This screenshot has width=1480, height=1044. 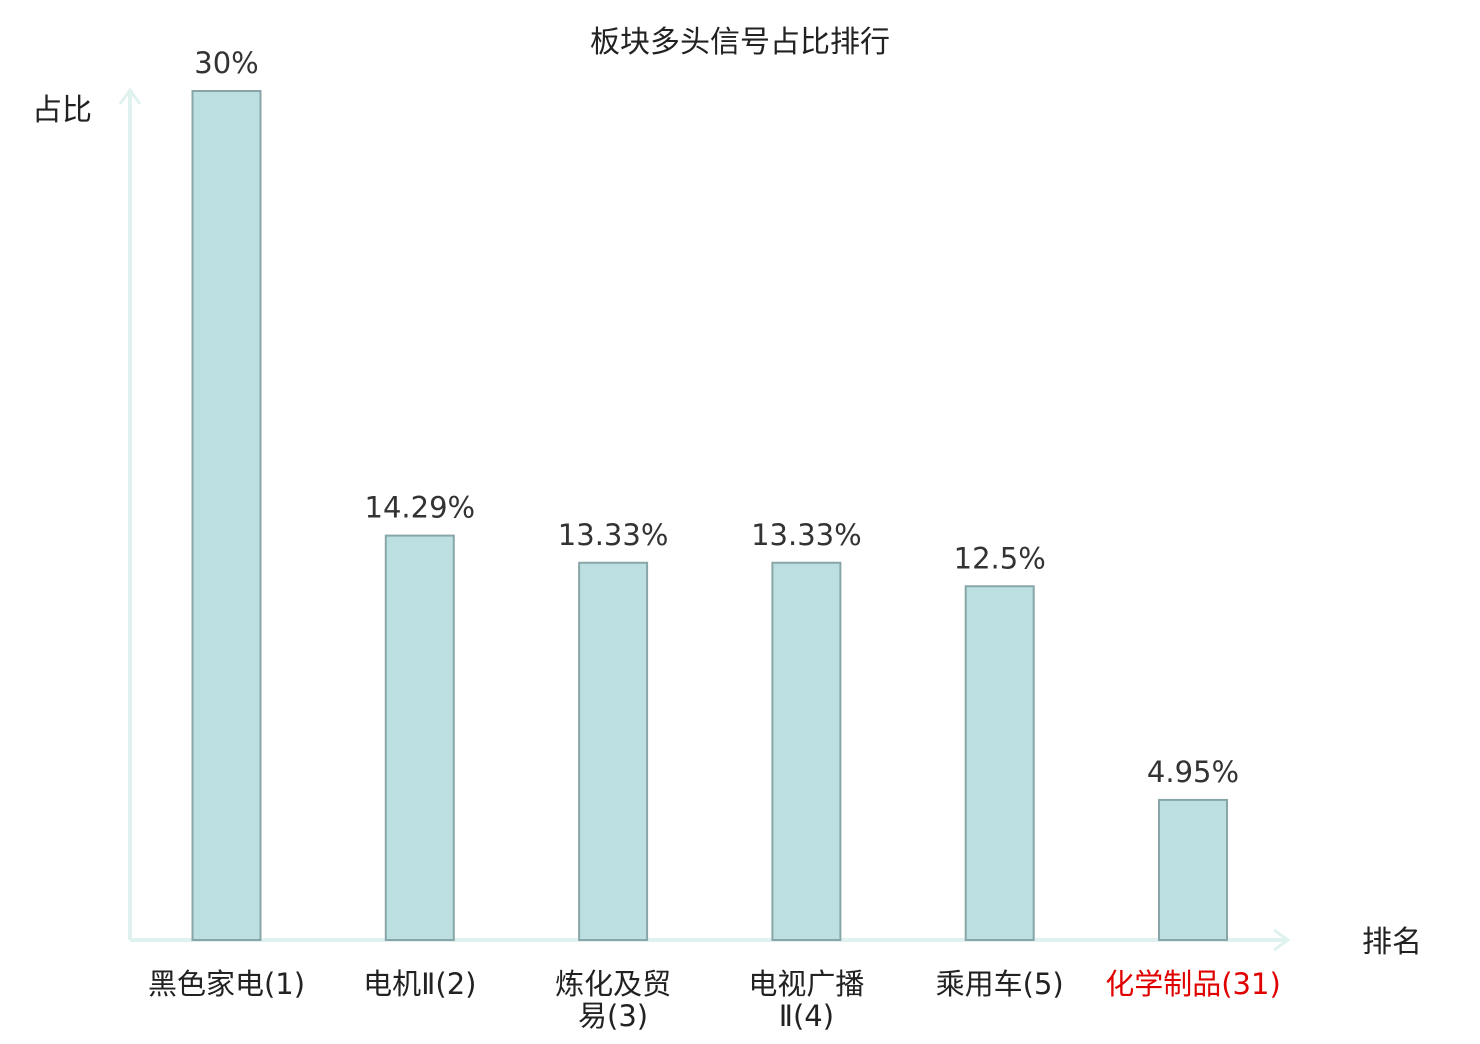 I want to click on category-tick-label: Ⅱ(4), so click(x=806, y=1016).